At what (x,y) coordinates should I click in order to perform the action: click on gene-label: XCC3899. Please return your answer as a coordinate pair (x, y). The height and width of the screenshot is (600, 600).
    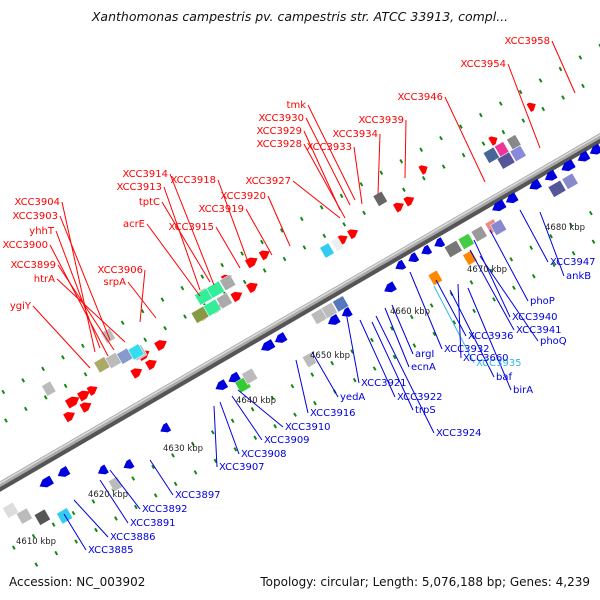
    Looking at the image, I should click on (33, 265).